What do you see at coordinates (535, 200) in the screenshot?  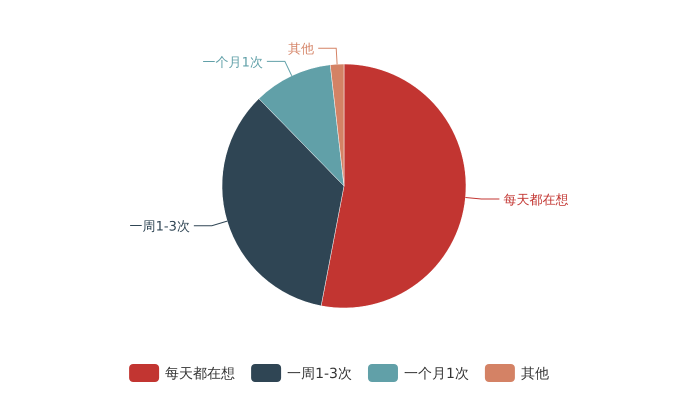 I see `slice-label: 每天都在想` at bounding box center [535, 200].